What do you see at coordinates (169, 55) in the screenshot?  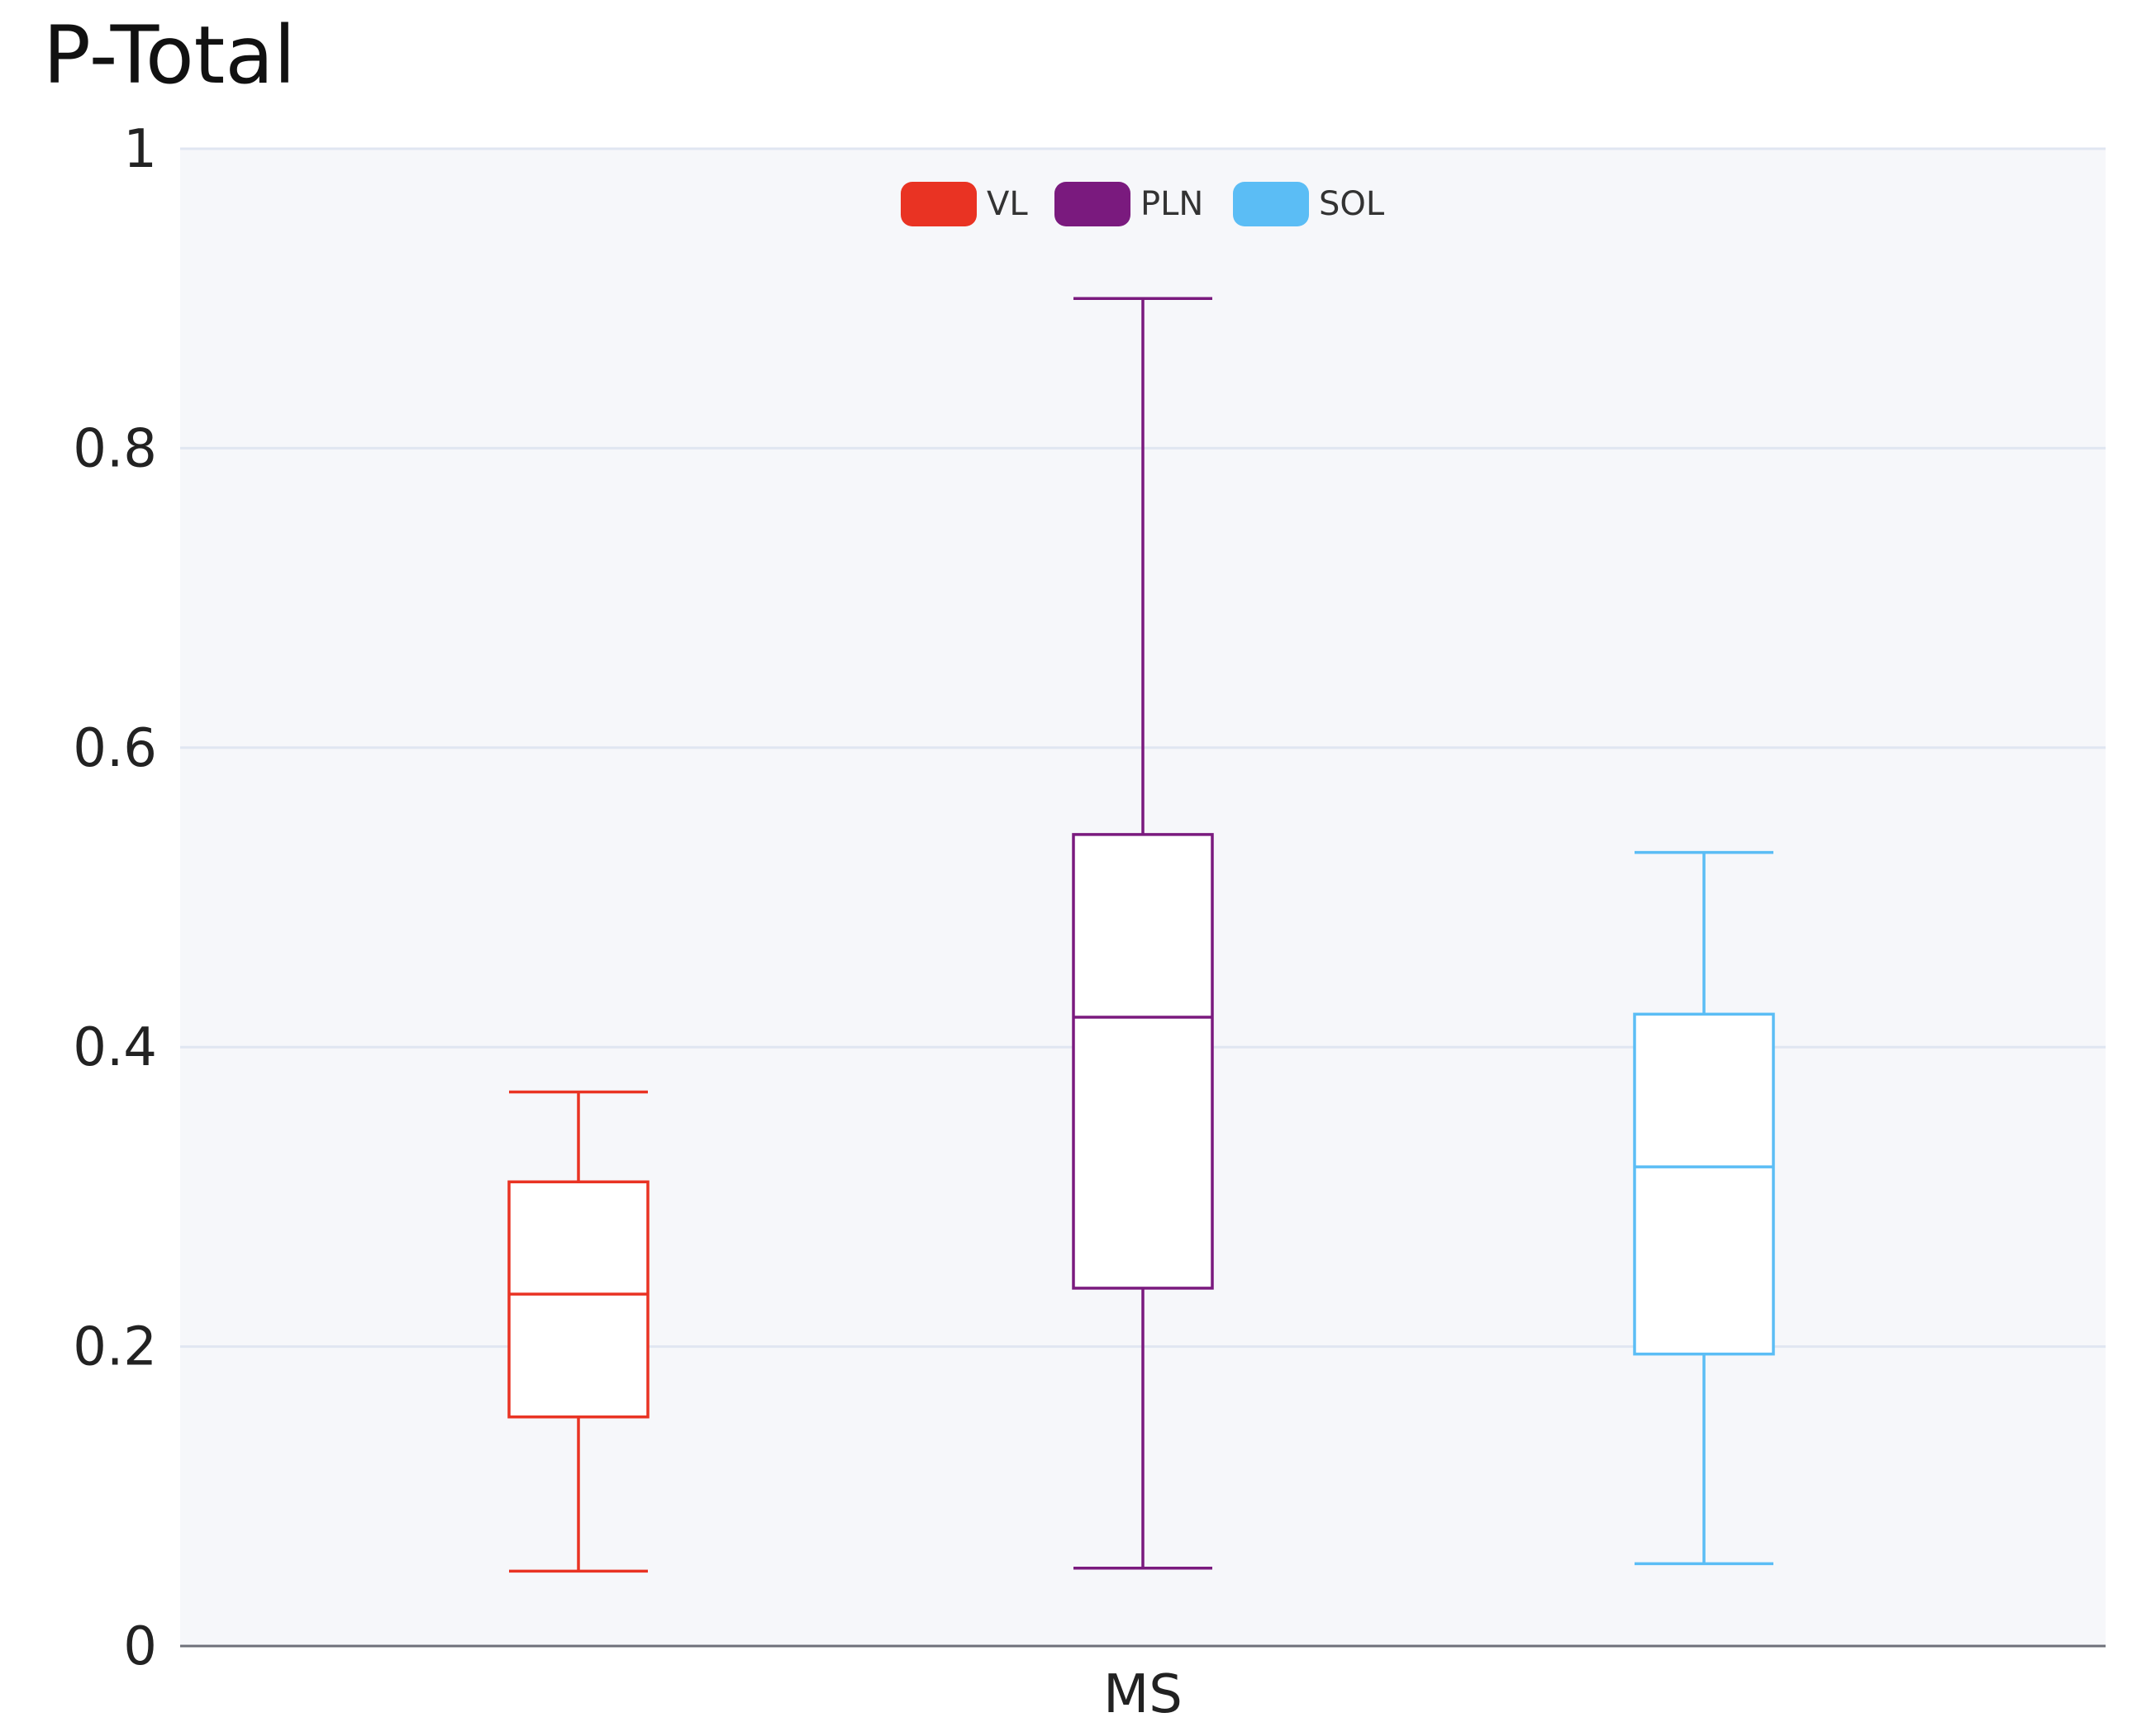 I see `chart-title: P-Total` at bounding box center [169, 55].